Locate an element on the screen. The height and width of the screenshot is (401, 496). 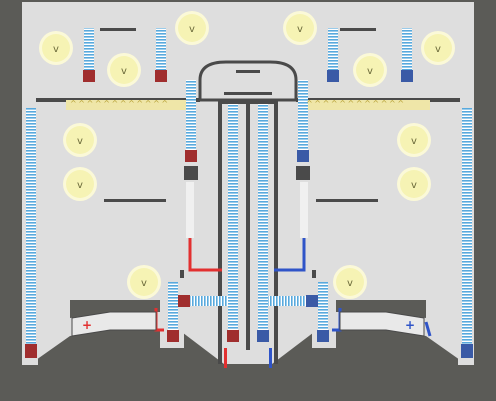
spring-upper-left-a is located at coordinates (89, 49).